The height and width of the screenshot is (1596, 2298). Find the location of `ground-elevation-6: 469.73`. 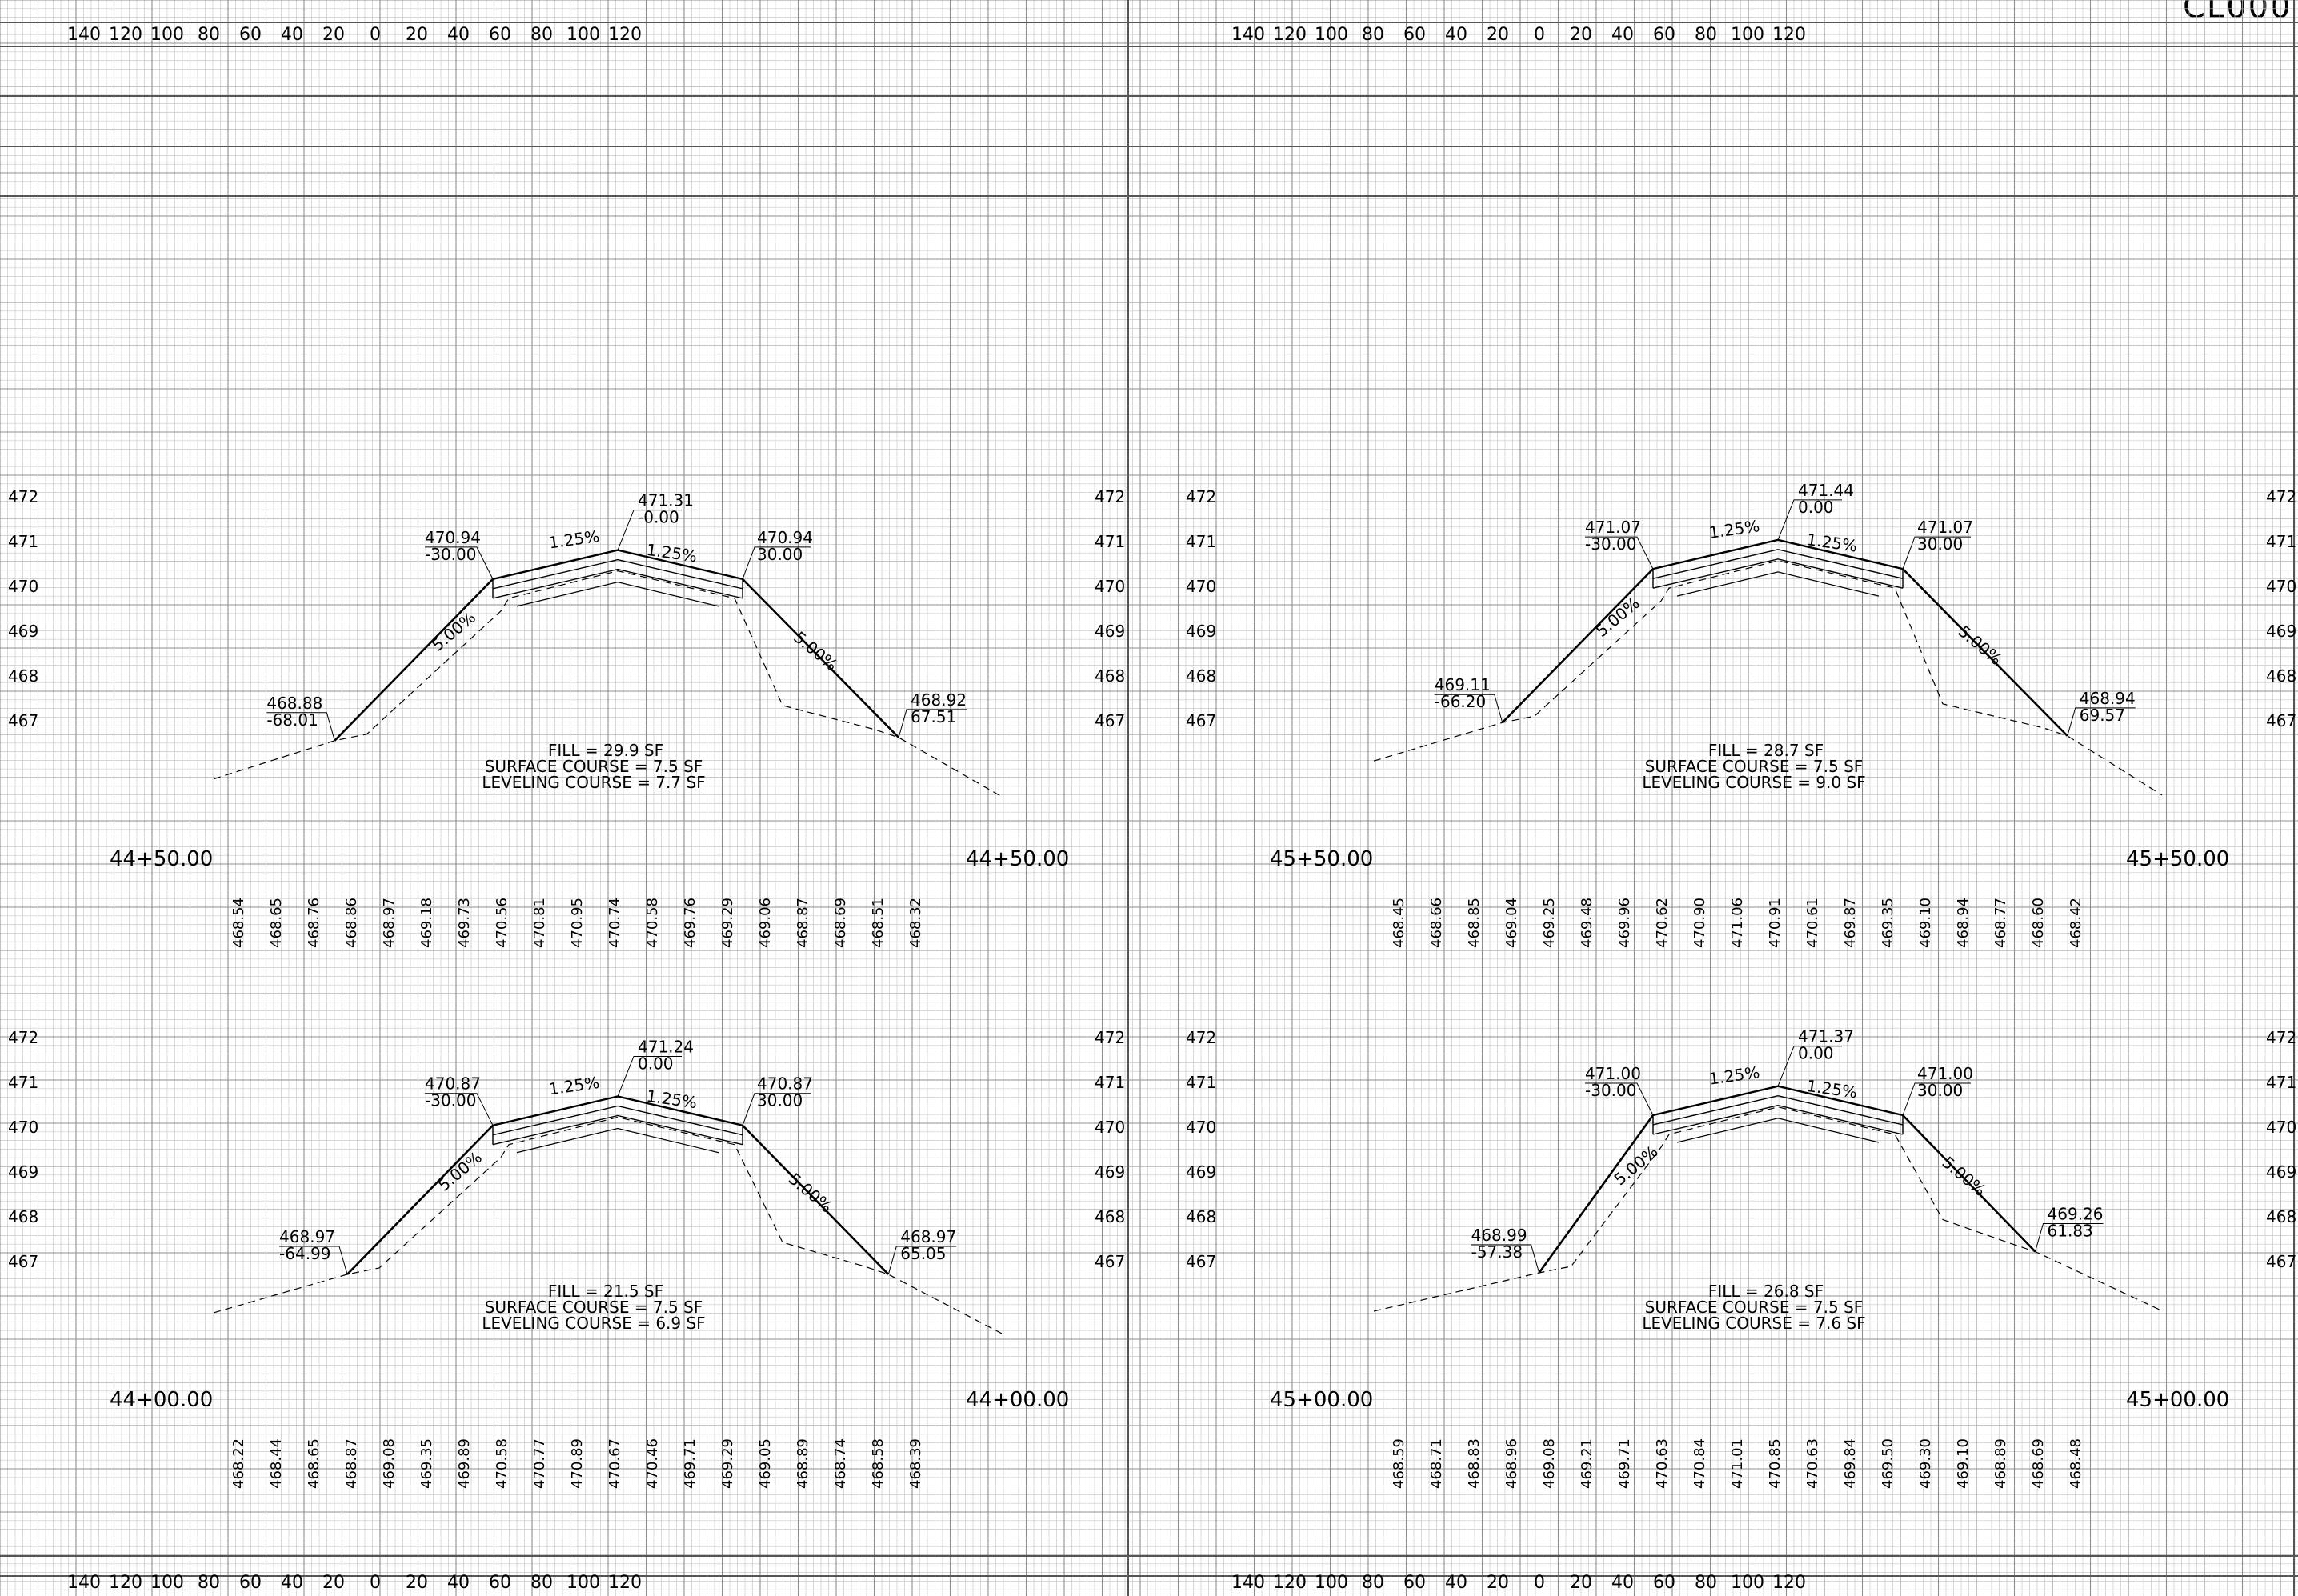

ground-elevation-6: 469.73 is located at coordinates (464, 923).